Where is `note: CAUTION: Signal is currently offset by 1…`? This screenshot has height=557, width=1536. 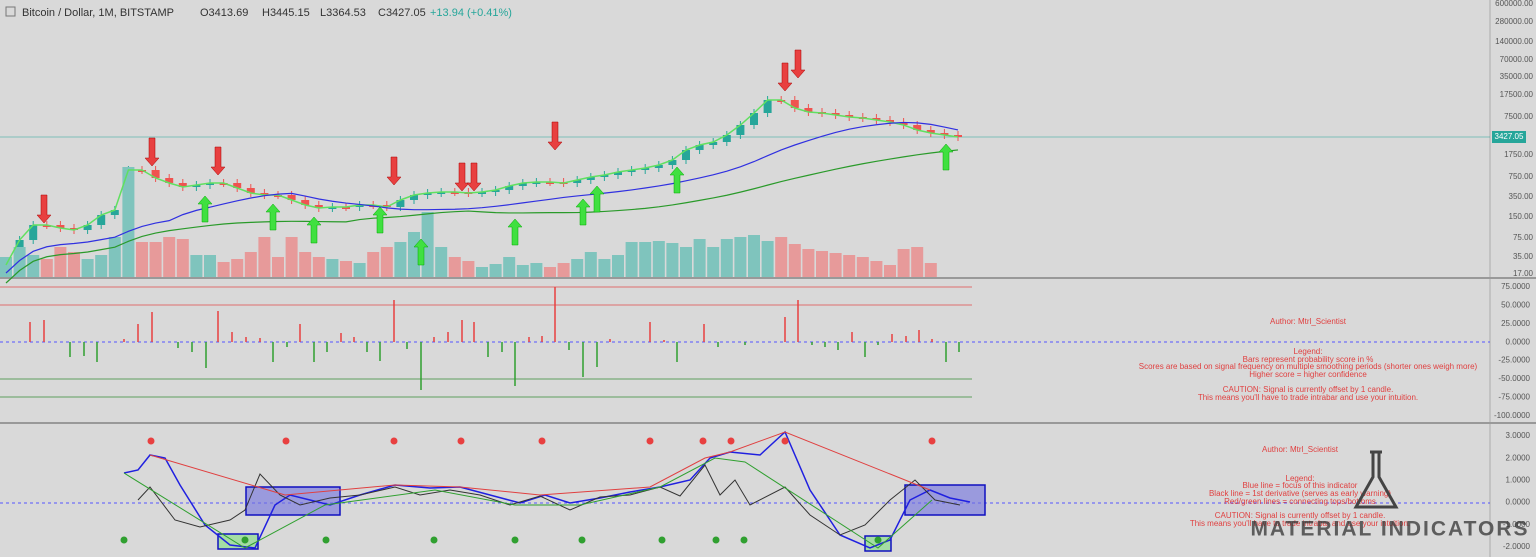 note: CAUTION: Signal is currently offset by 1… is located at coordinates (1308, 389).